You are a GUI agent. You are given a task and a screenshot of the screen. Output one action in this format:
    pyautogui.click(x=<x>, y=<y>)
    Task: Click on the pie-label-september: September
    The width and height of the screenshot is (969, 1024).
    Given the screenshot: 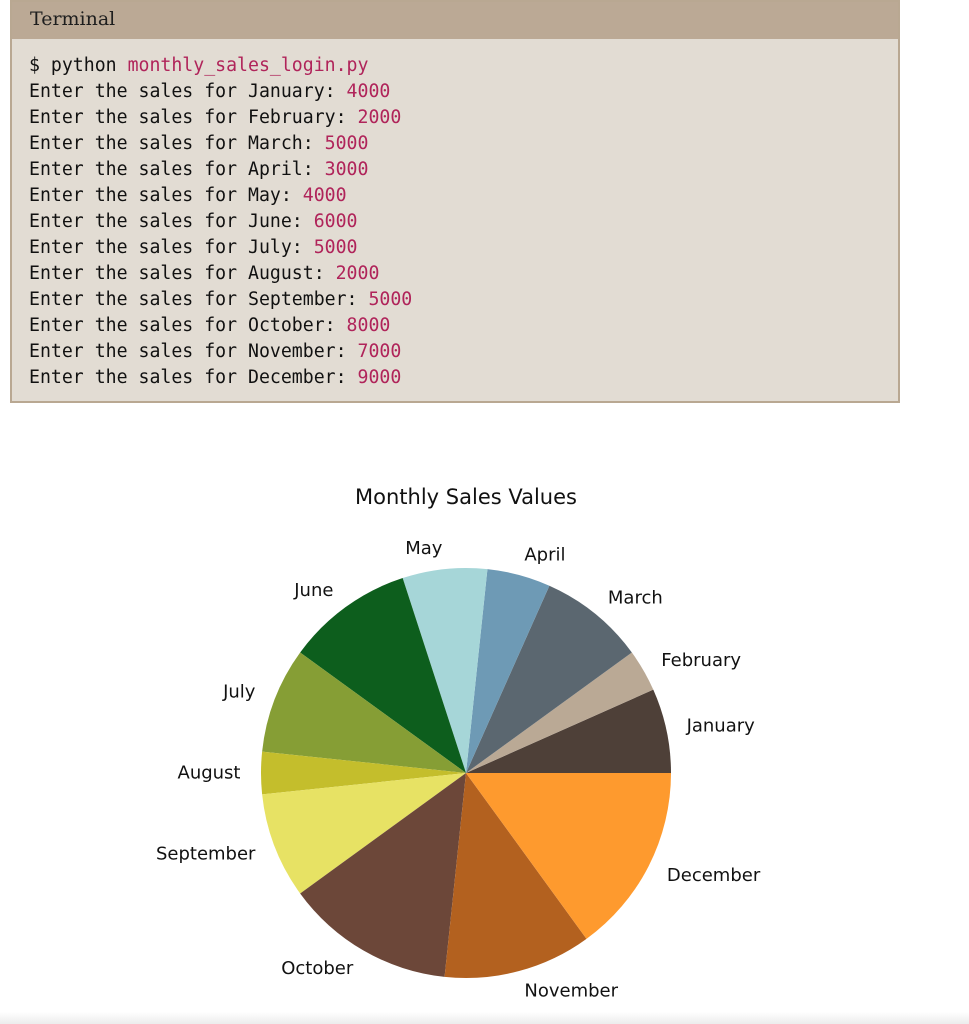 What is the action you would take?
    pyautogui.click(x=206, y=853)
    